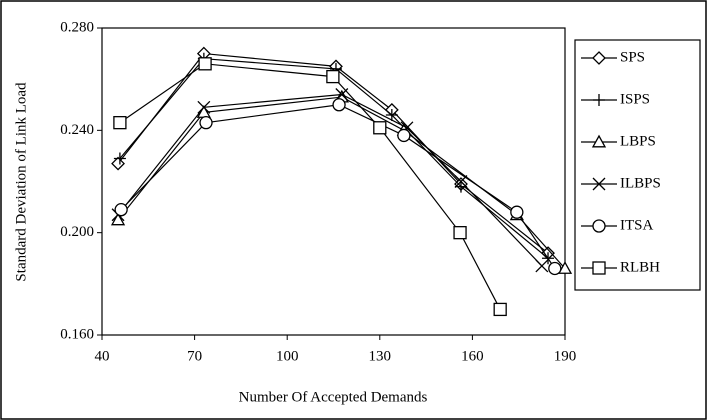 This screenshot has height=420, width=707. What do you see at coordinates (640, 183) in the screenshot?
I see `legend-label: ILBPS` at bounding box center [640, 183].